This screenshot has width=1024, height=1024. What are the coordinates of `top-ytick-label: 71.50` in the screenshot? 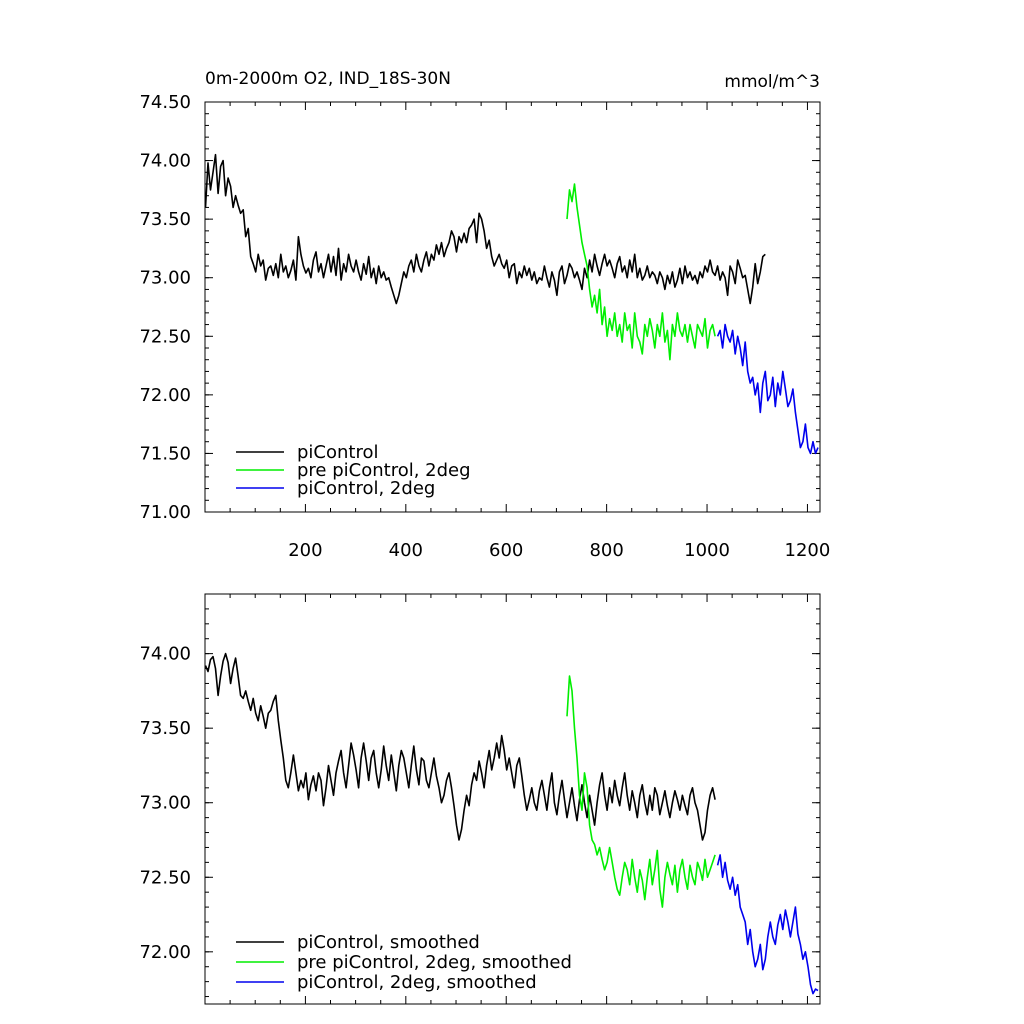 It's located at (165, 453).